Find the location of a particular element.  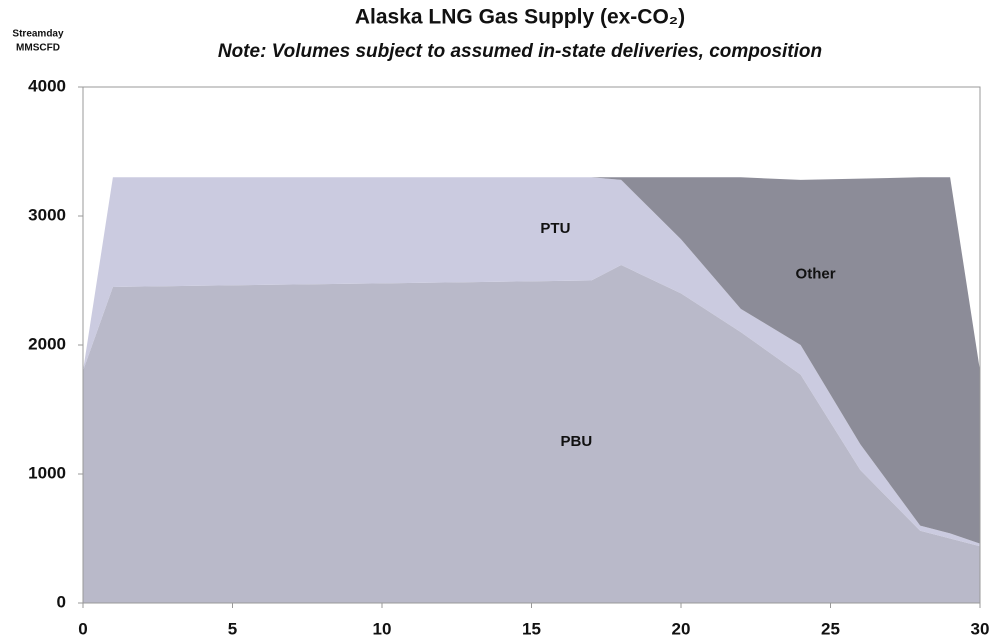

x-tick-label: 20 is located at coordinates (681, 628).